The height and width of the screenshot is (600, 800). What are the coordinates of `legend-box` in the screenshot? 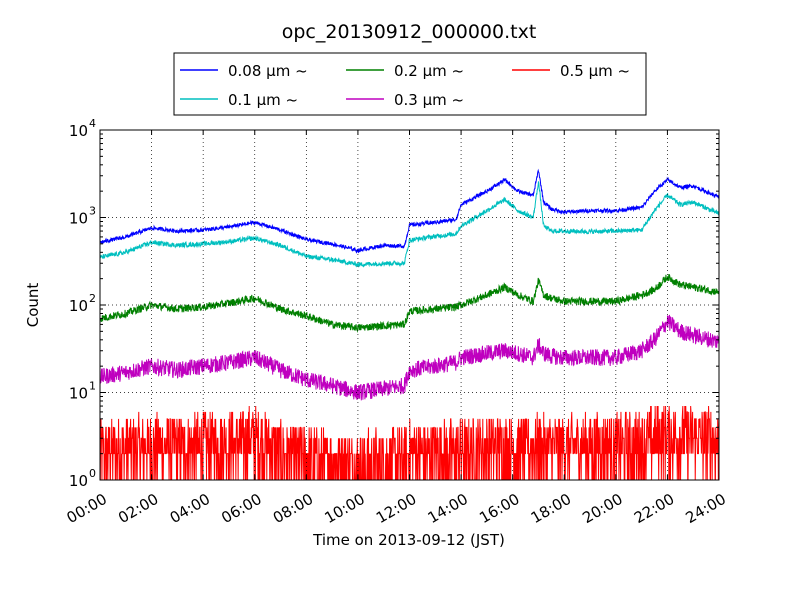 It's located at (410, 84).